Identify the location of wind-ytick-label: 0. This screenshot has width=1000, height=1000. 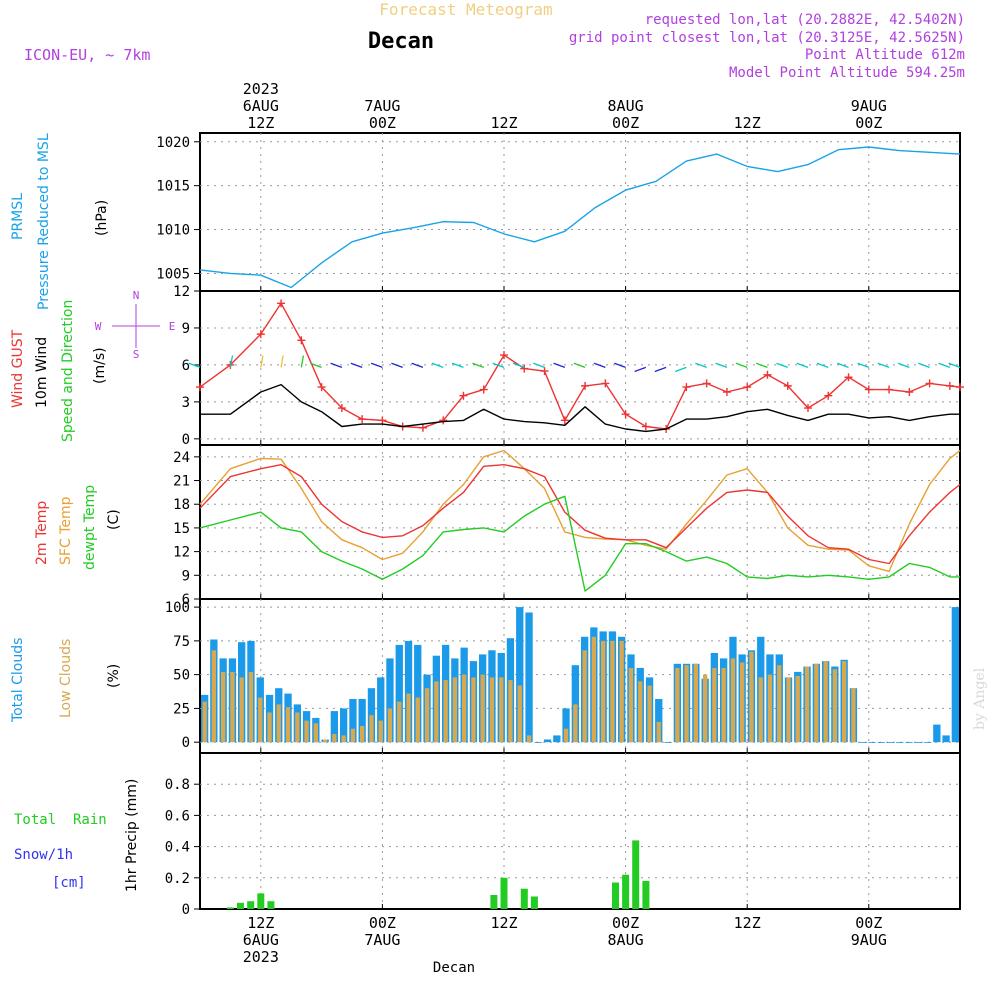
(186, 440).